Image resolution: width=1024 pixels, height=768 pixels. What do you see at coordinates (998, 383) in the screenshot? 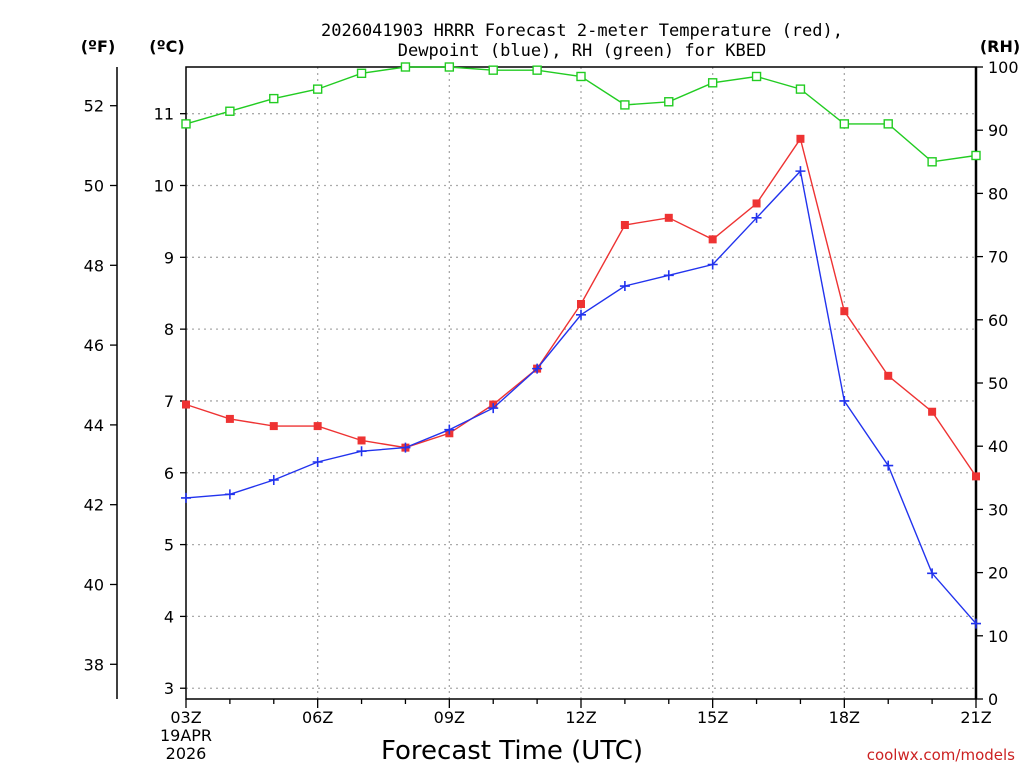
I see `rh-tick-label: 50` at bounding box center [998, 383].